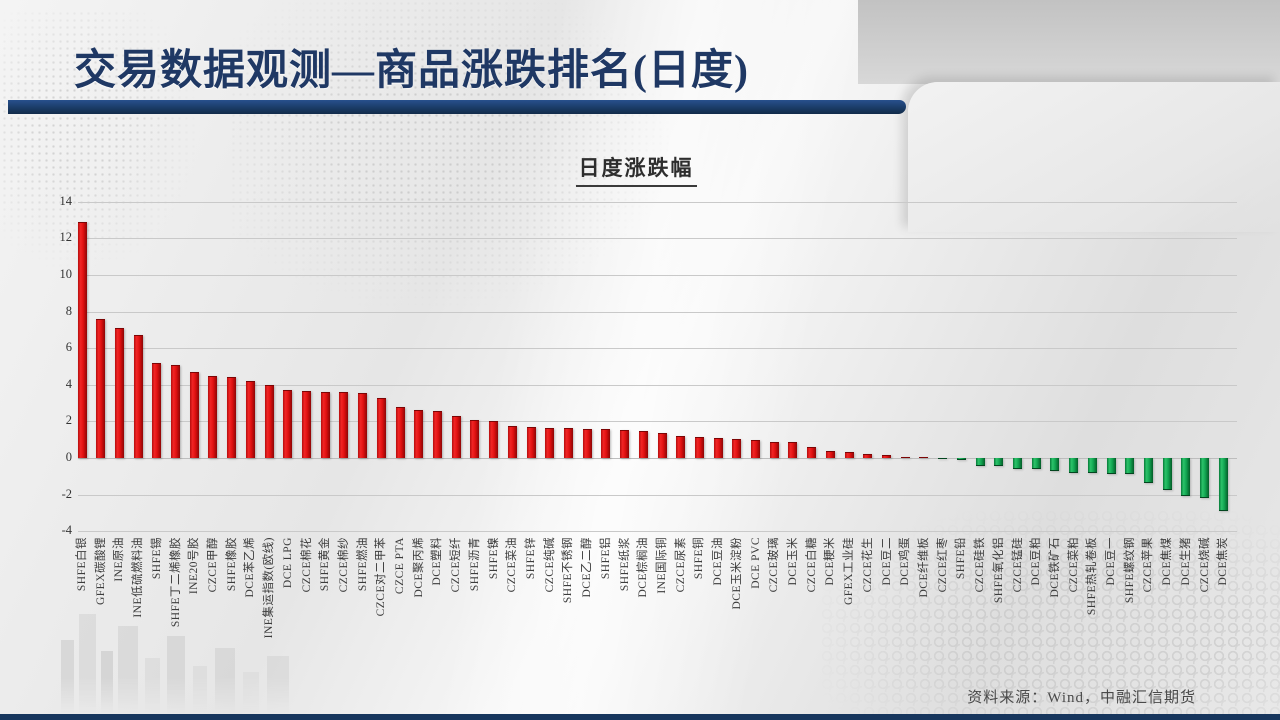 This screenshot has width=1280, height=720. What do you see at coordinates (269, 588) in the screenshot?
I see `x-axis-label: INE集运指数(欧线)` at bounding box center [269, 588].